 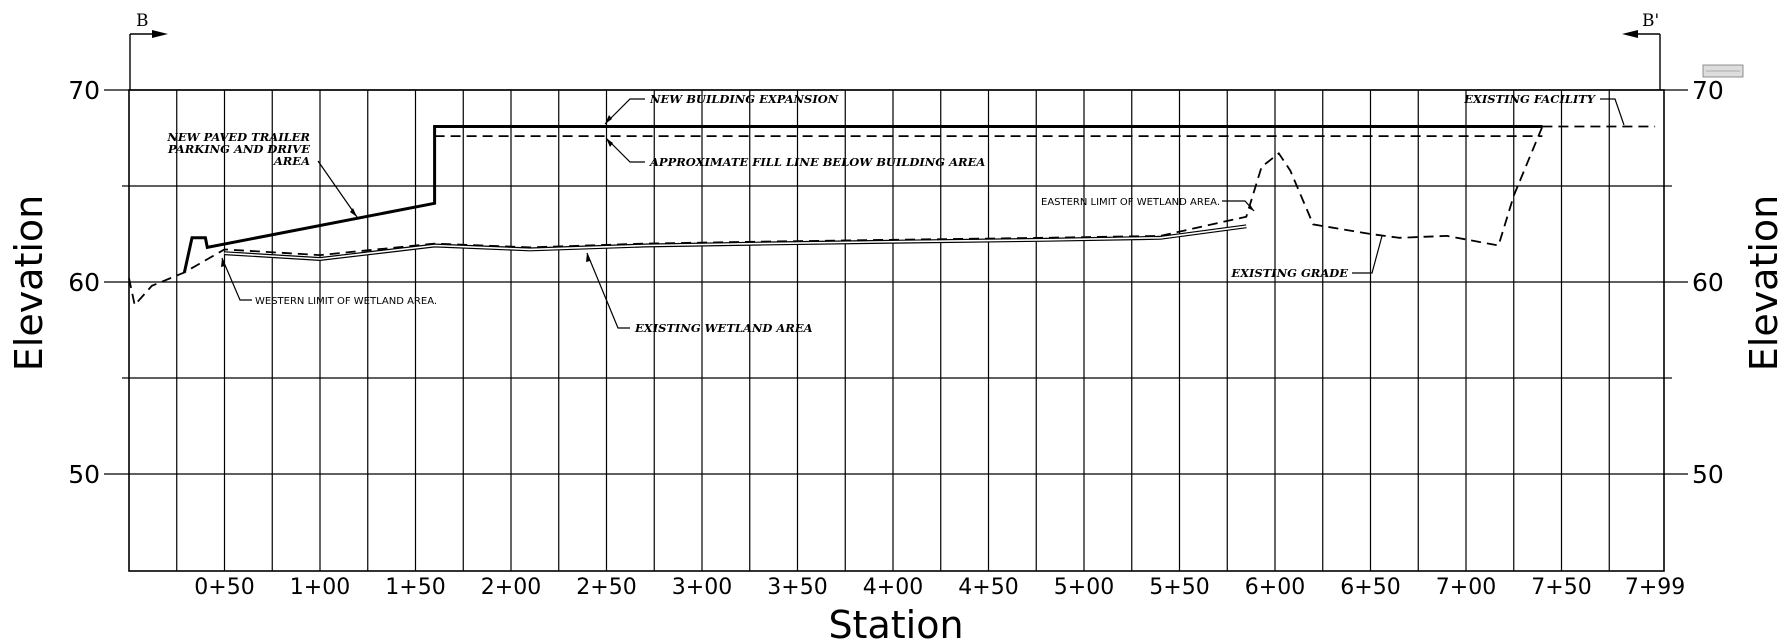 What do you see at coordinates (1130, 202) in the screenshot?
I see `label-eastern-limit: EASTERN LIMIT OF WETLAND AREA.` at bounding box center [1130, 202].